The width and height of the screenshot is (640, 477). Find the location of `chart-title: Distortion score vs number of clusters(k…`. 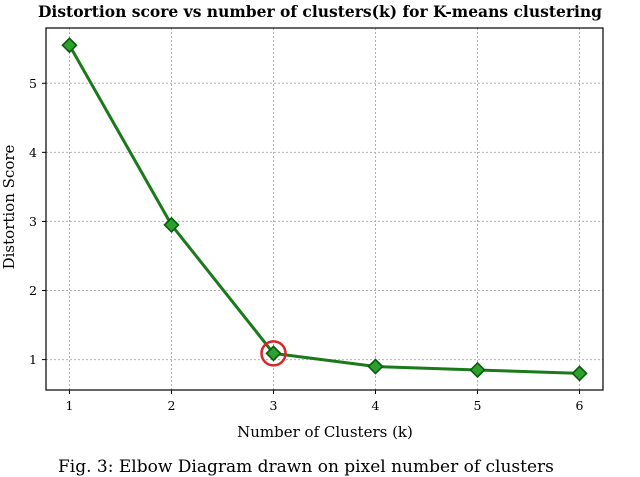

chart-title: Distortion score vs number of clusters(k… is located at coordinates (320, 11).